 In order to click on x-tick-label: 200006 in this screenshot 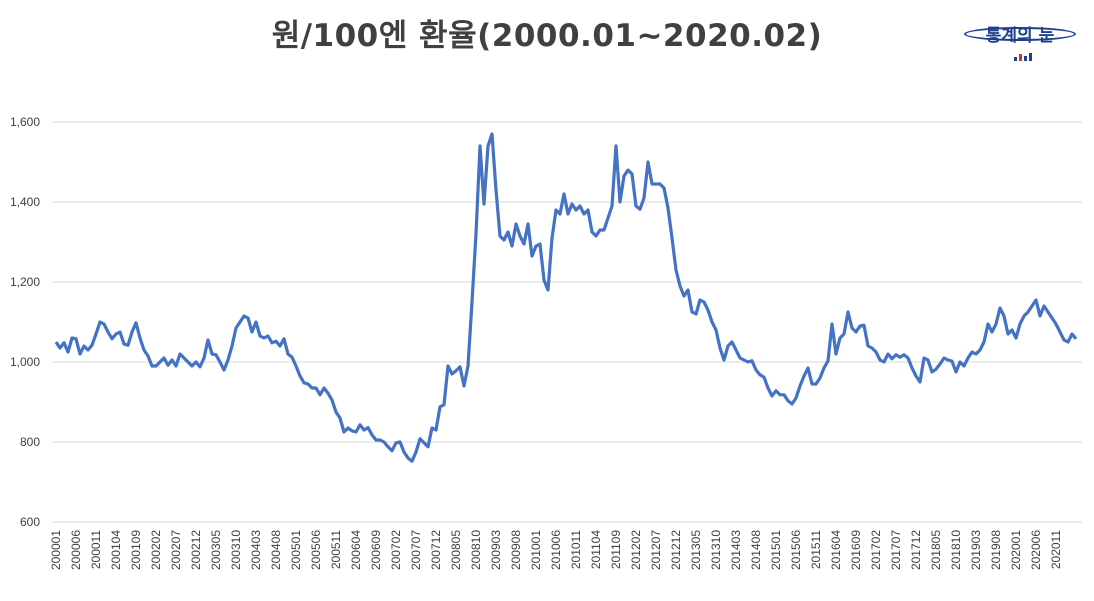, I will do `click(76, 550)`.